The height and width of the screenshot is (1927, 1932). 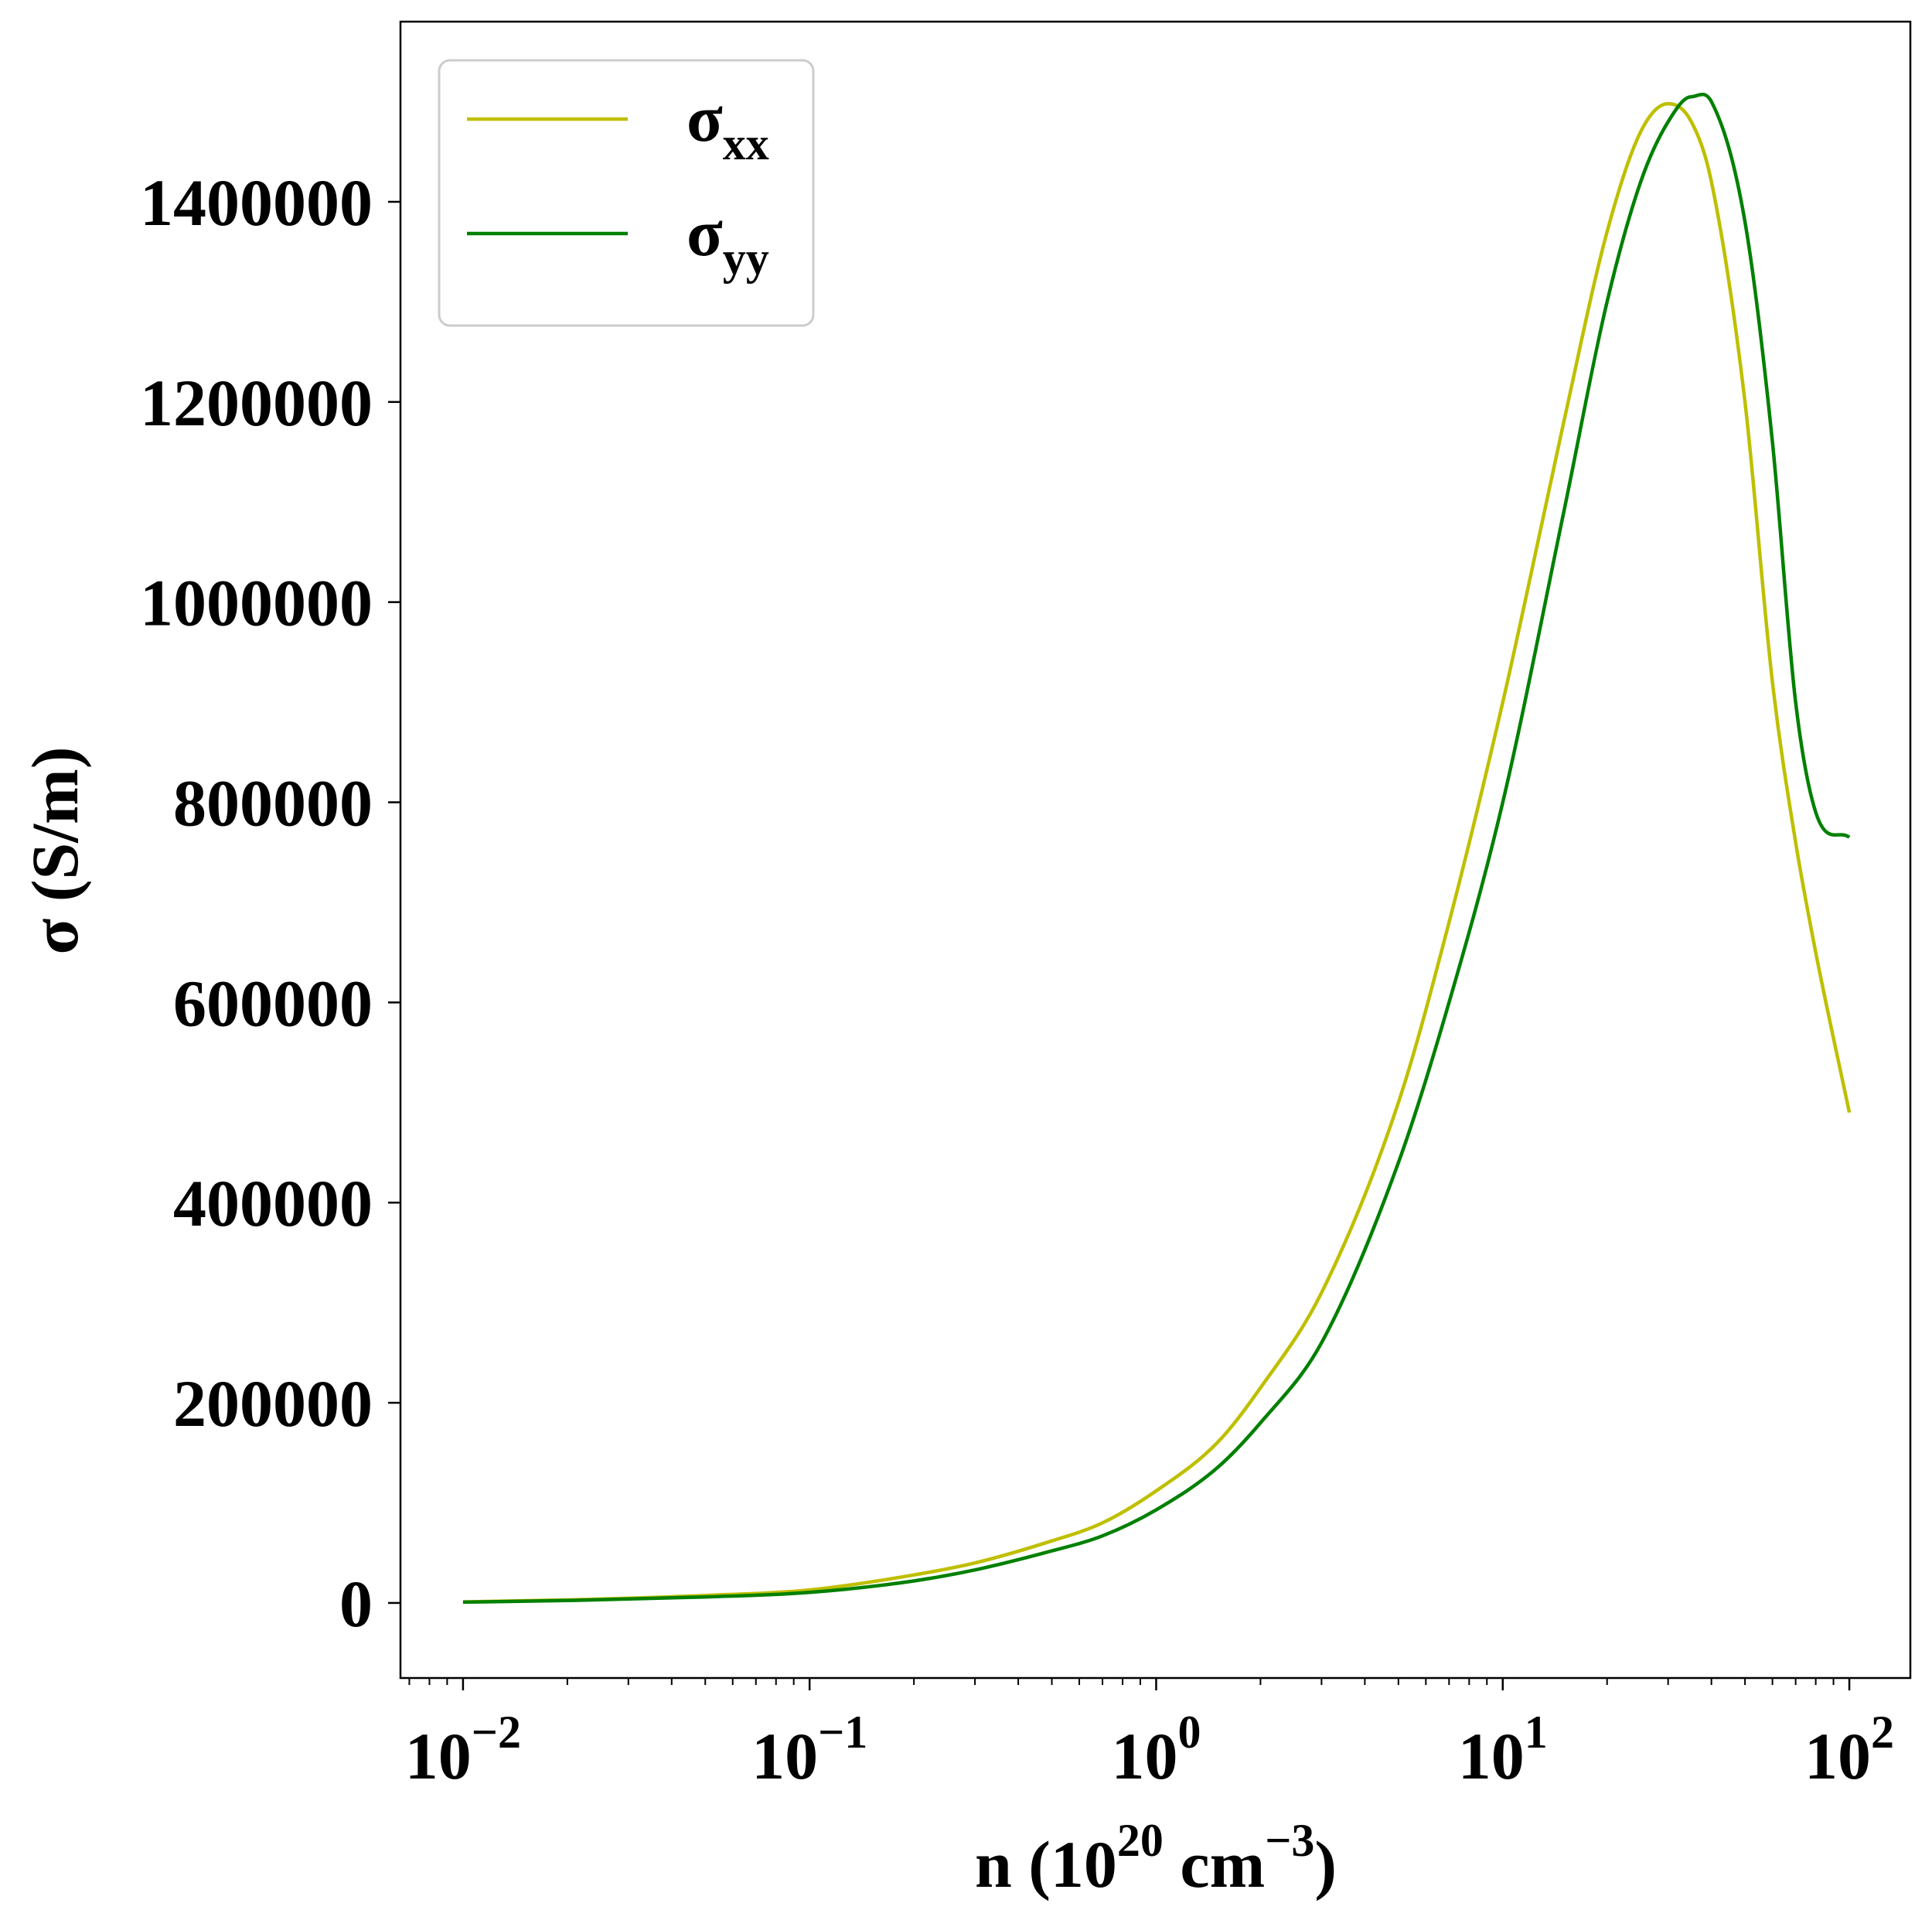 I want to click on x-axis-title-main: n (10, so click(x=1046, y=1864).